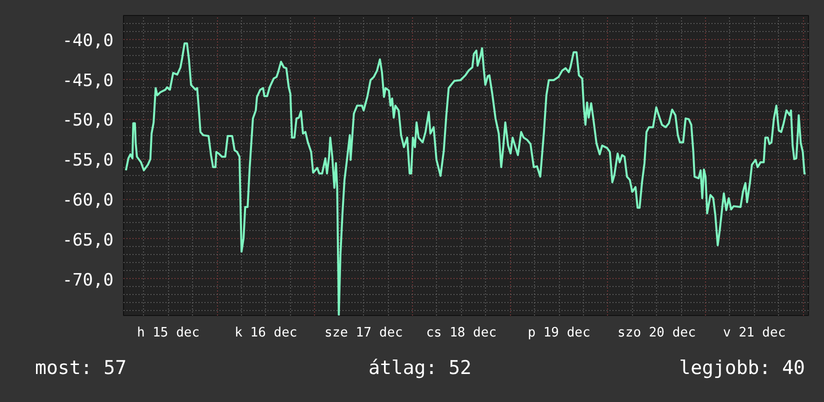 Image resolution: width=824 pixels, height=402 pixels. Describe the element at coordinates (754, 333) in the screenshot. I see `x-tick-label: v 21 dec` at that location.